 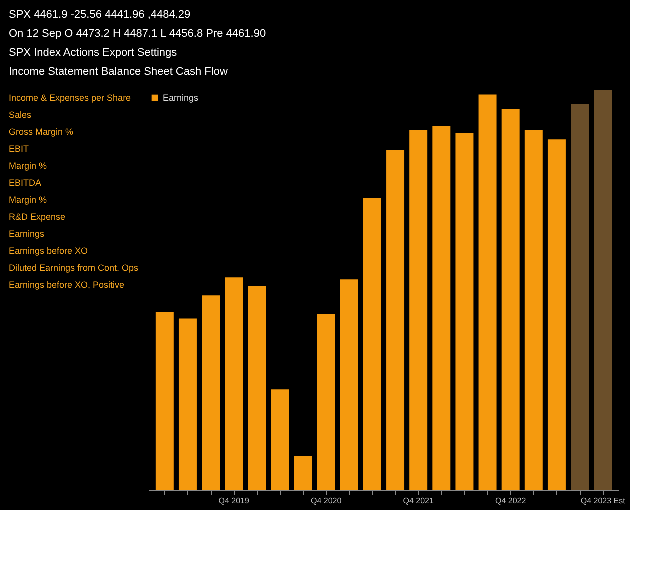 I want to click on x-tick-label: Q4 2020, so click(x=326, y=501).